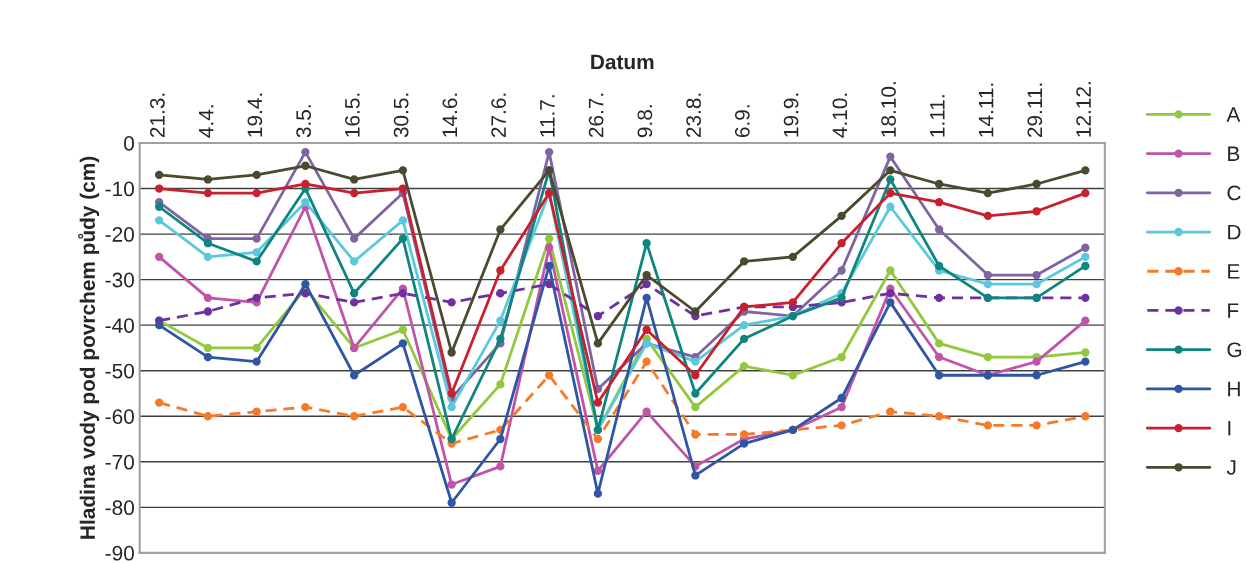 The width and height of the screenshot is (1247, 563). Describe the element at coordinates (1229, 428) in the screenshot. I see `legend-label: I` at that location.